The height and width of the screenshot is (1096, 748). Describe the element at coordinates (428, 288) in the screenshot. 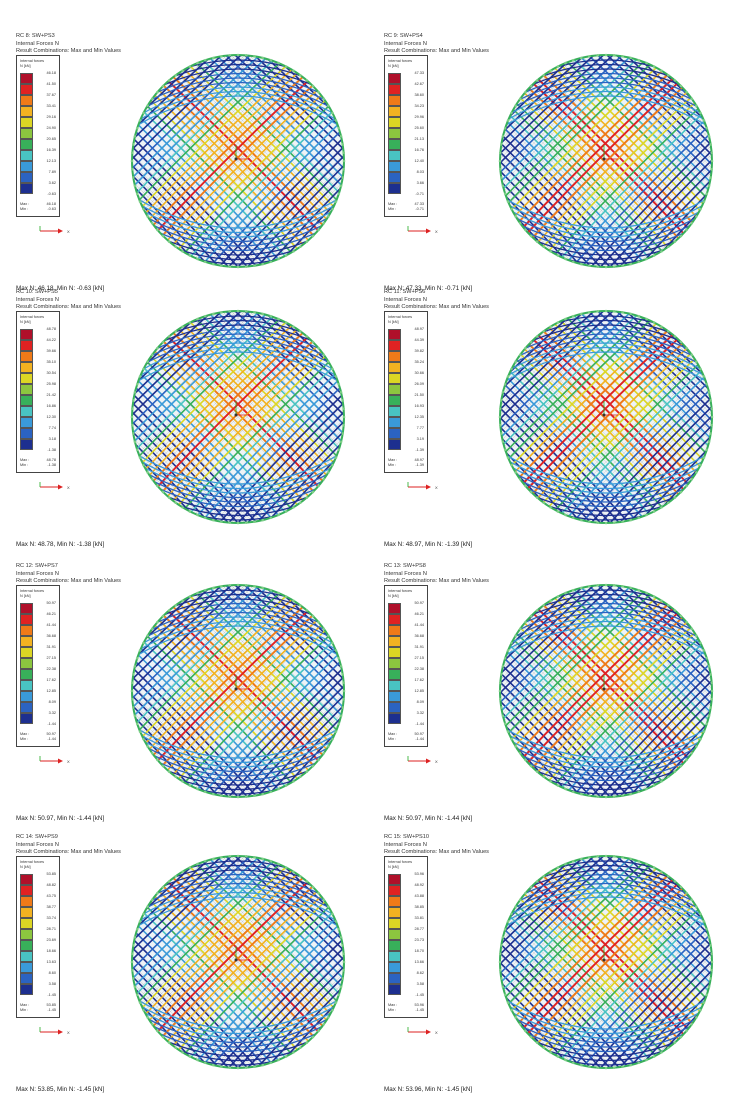

I see `max-min-summary: Max N: 47.33, Min N: -0.71 [kN]` at that location.